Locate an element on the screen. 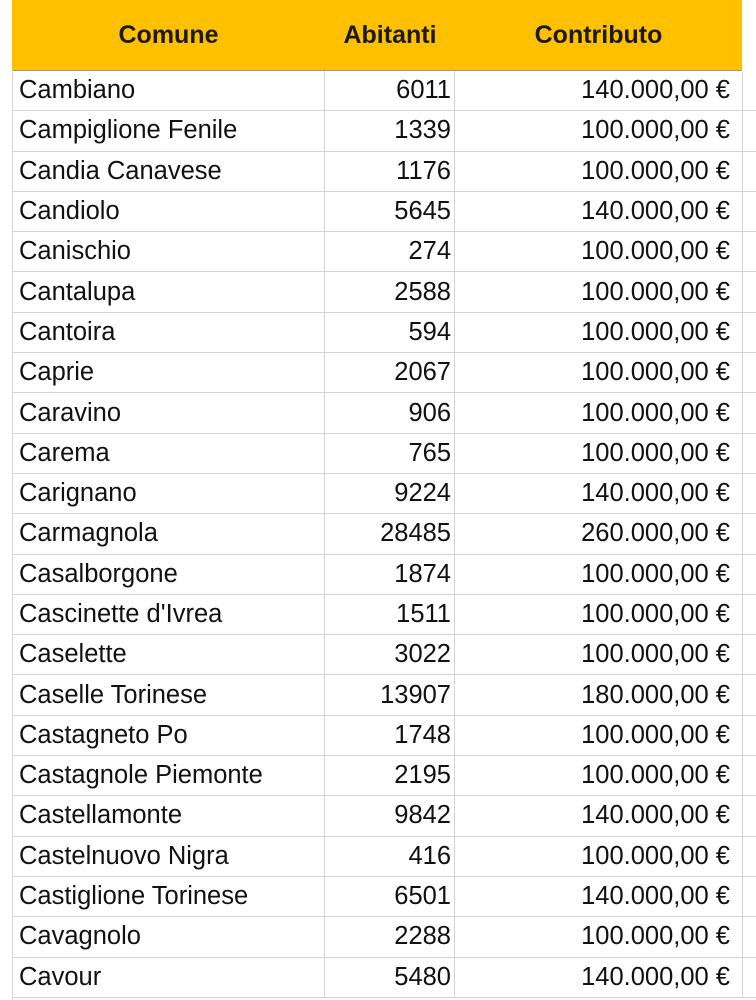 This screenshot has width=756, height=1000. cell-abitanti: 13907 is located at coordinates (390, 695).